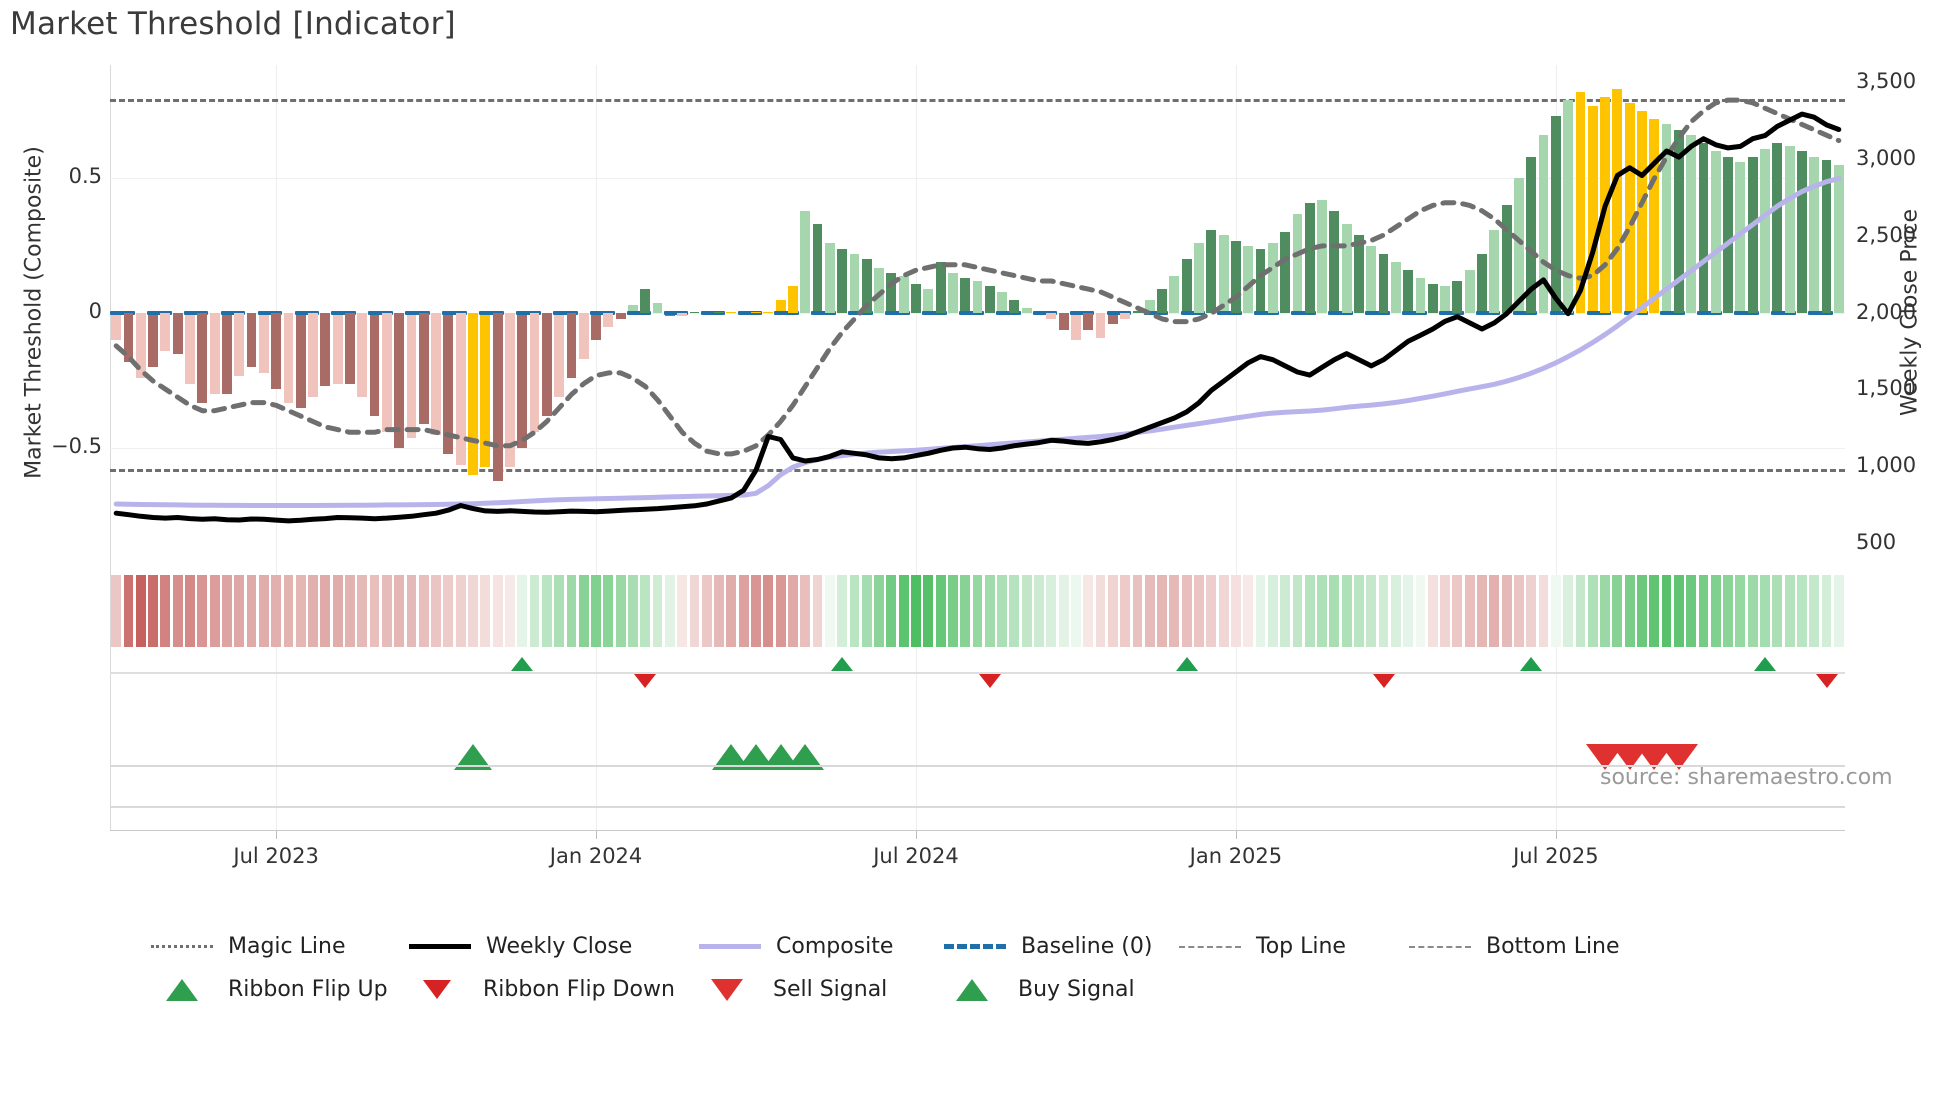  What do you see at coordinates (308, 989) in the screenshot?
I see `legend-label: Ribbon Flip Up` at bounding box center [308, 989].